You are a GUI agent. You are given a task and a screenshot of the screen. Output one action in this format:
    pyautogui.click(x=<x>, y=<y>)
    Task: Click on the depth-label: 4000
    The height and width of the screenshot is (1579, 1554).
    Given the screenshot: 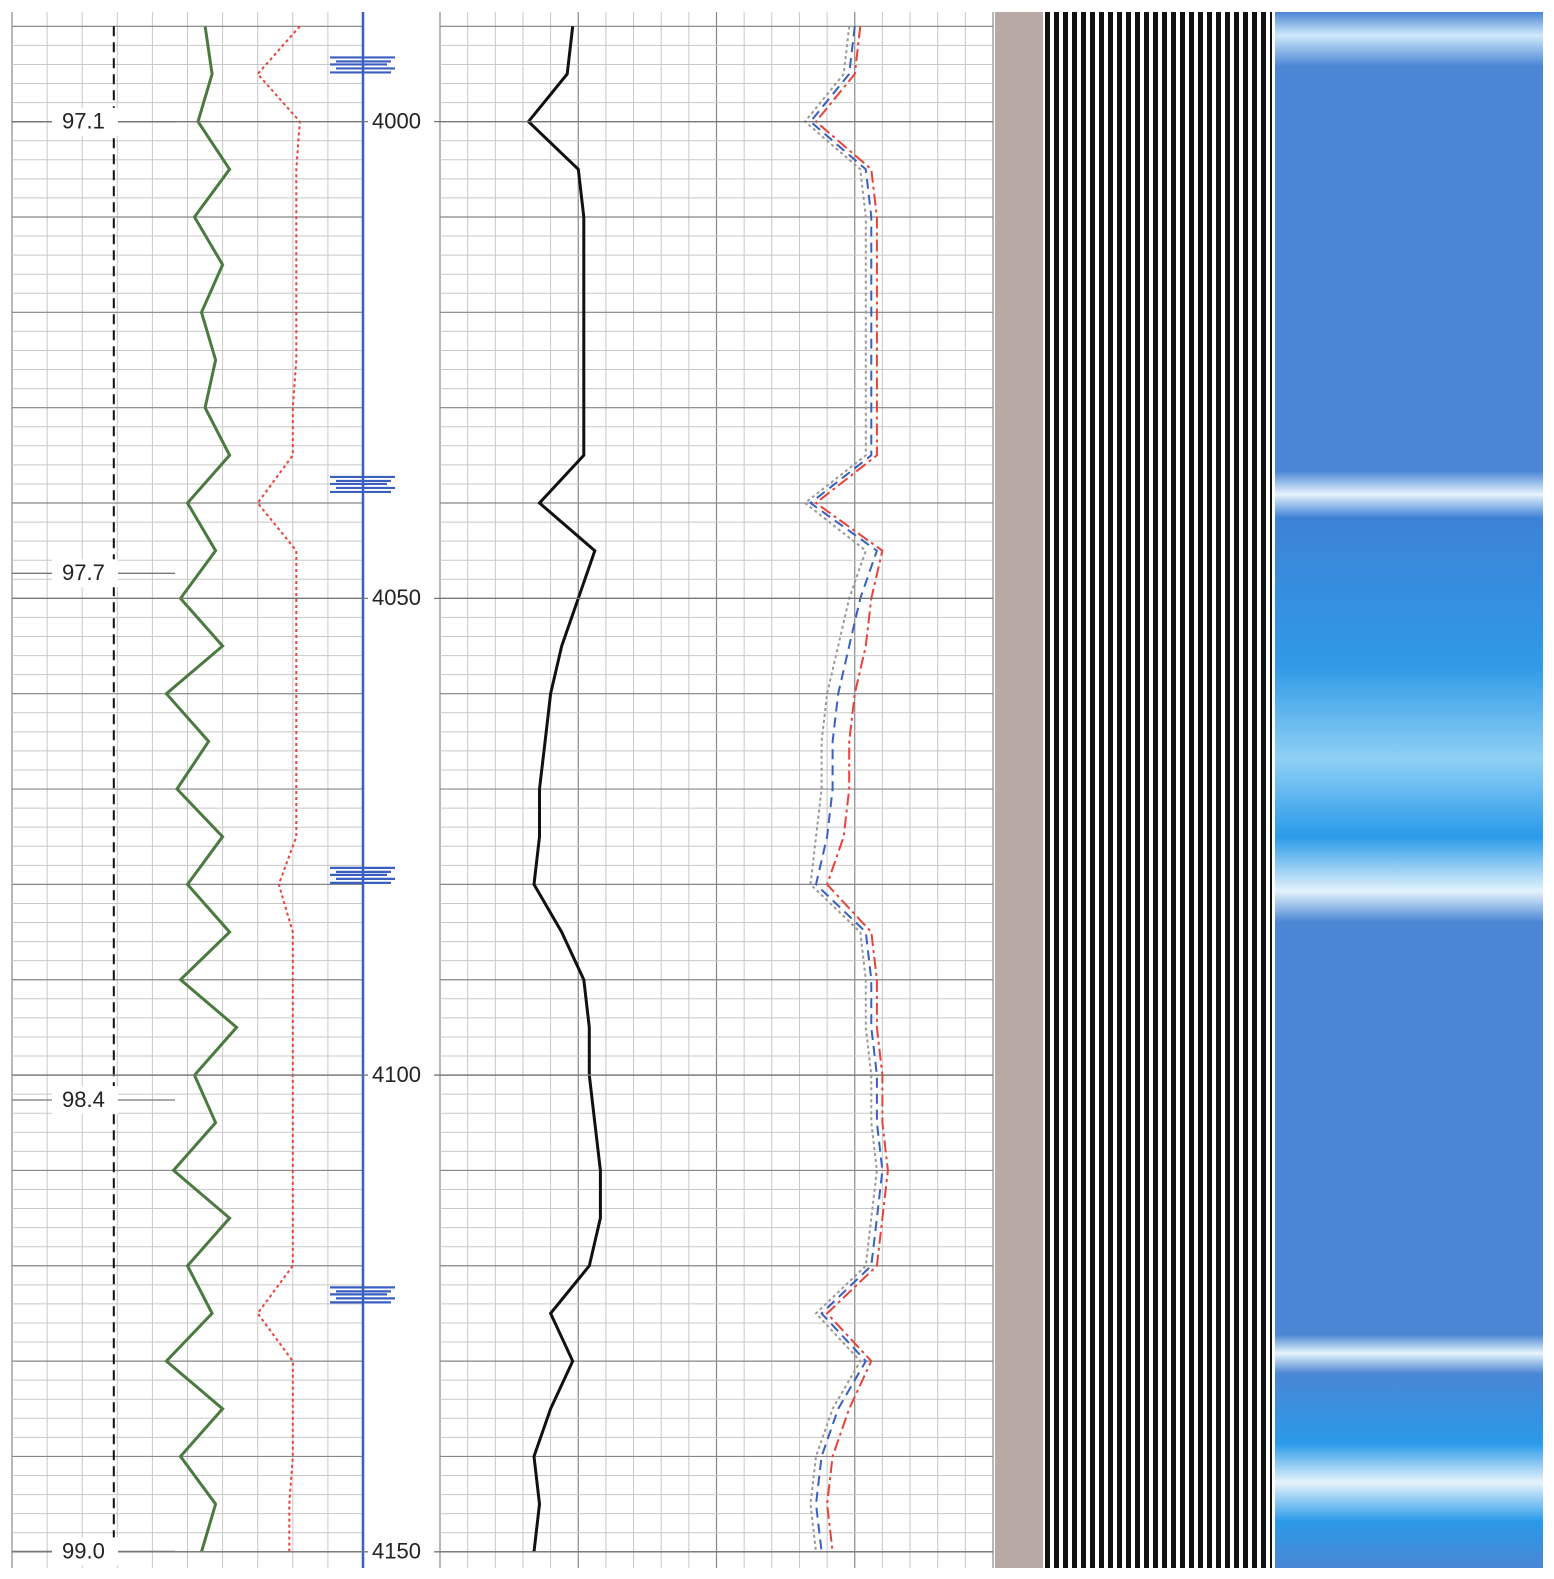 What is the action you would take?
    pyautogui.click(x=396, y=120)
    